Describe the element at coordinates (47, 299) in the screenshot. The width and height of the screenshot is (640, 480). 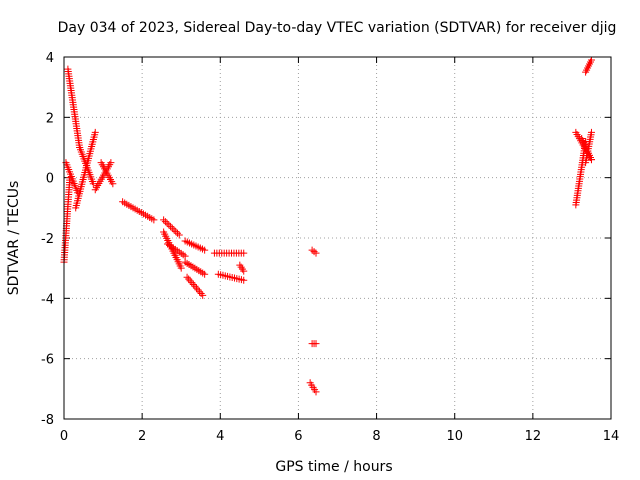
I see `y-tick-label: -4` at that location.